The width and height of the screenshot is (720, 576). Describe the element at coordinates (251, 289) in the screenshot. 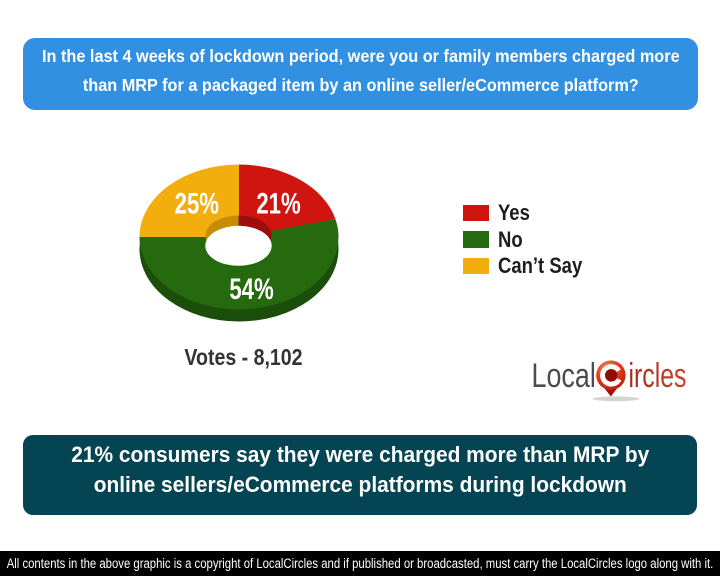

I see `svg-text: 54%` at that location.